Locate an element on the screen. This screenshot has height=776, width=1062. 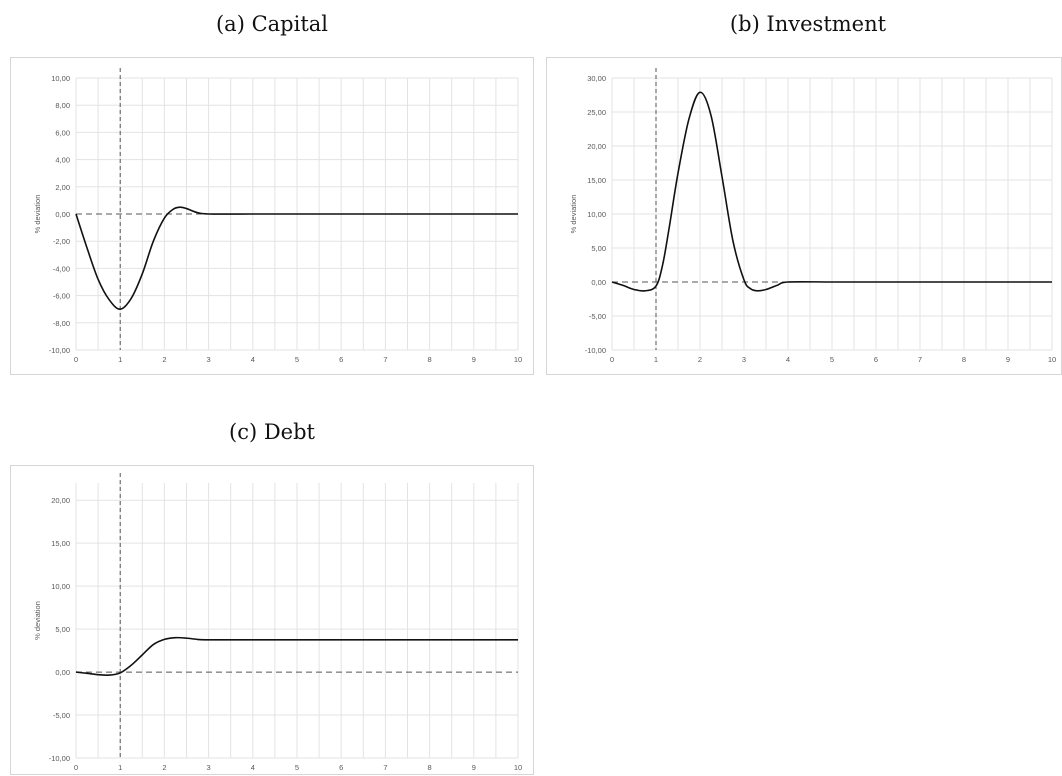
chart-title-debt: (c) Debt is located at coordinates (272, 432).